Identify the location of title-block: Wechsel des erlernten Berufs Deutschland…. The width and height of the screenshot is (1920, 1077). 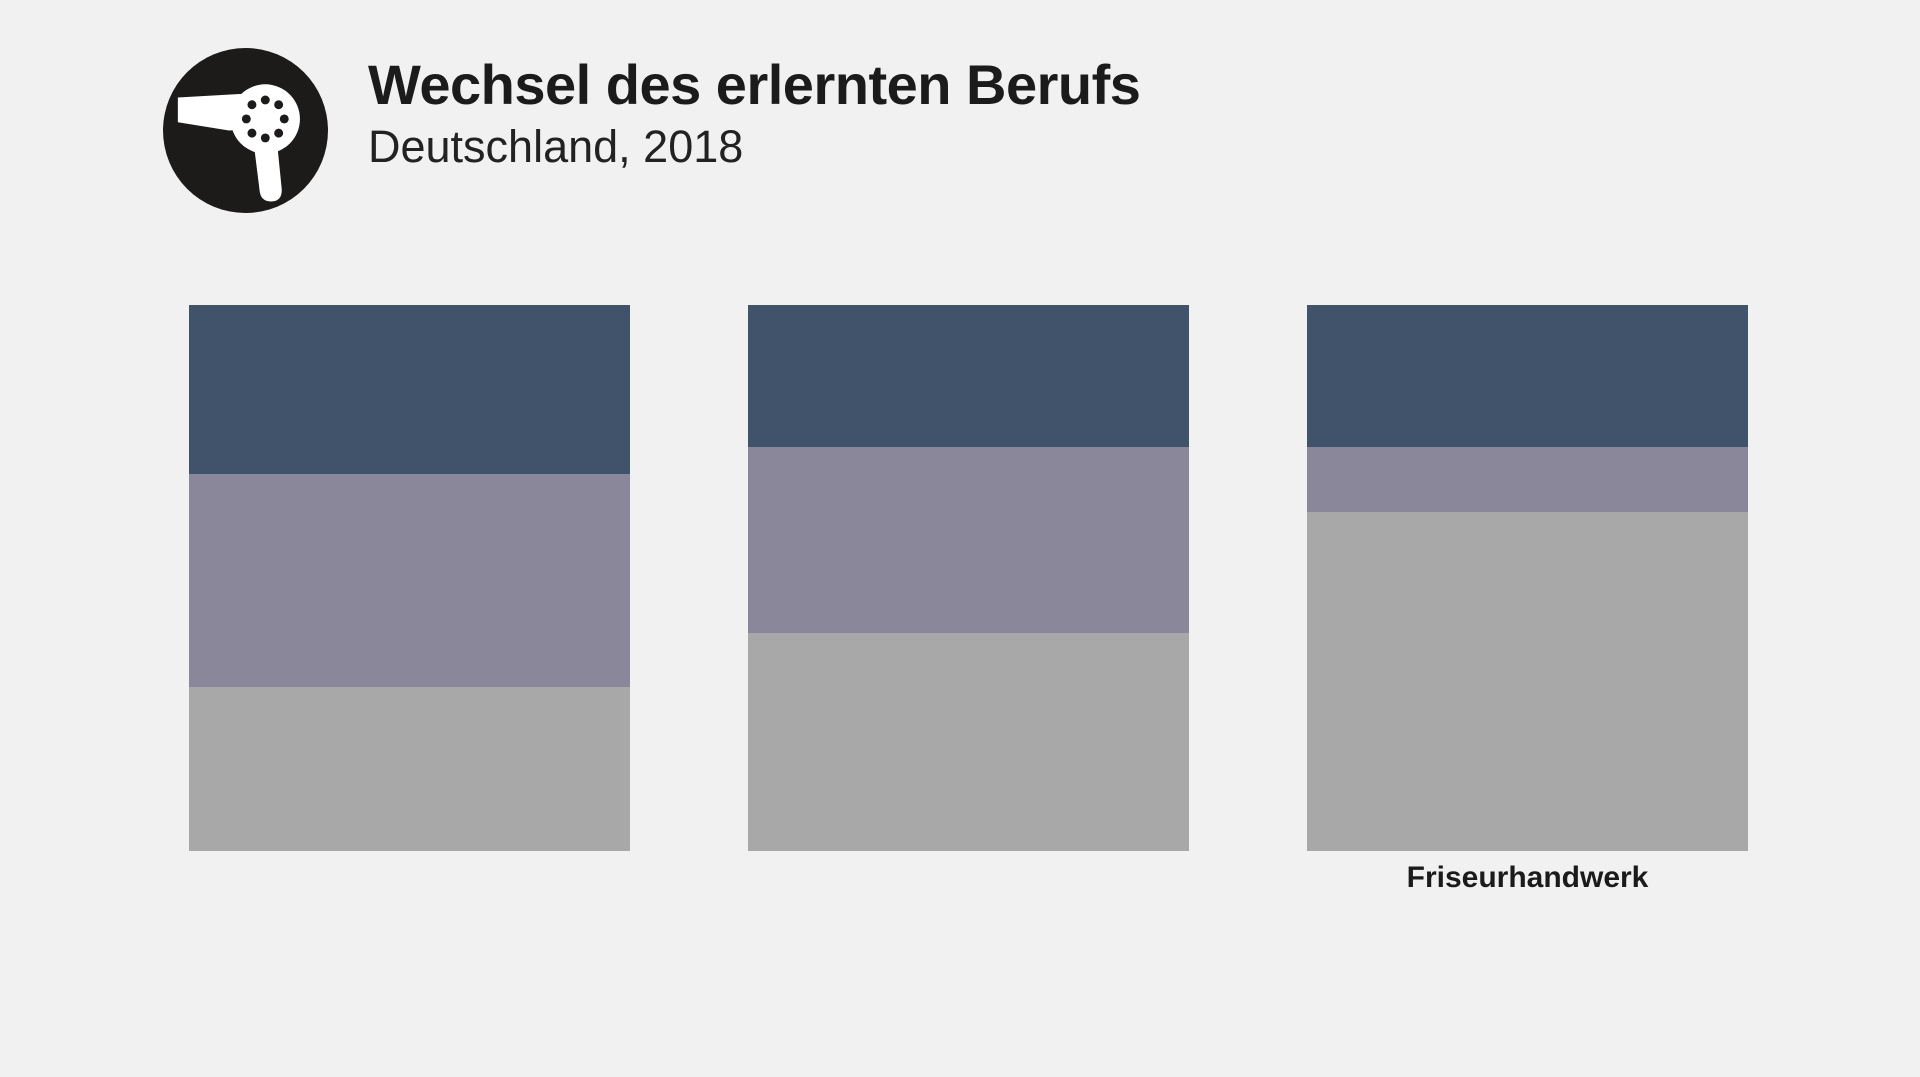
(754, 113).